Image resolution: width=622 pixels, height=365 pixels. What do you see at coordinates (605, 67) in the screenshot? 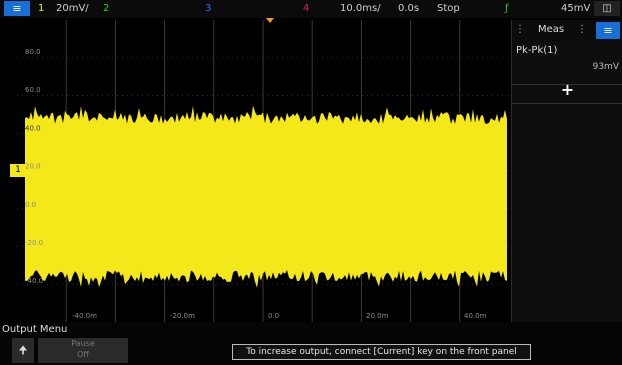
I see `measurement-value: 93mV` at bounding box center [605, 67].